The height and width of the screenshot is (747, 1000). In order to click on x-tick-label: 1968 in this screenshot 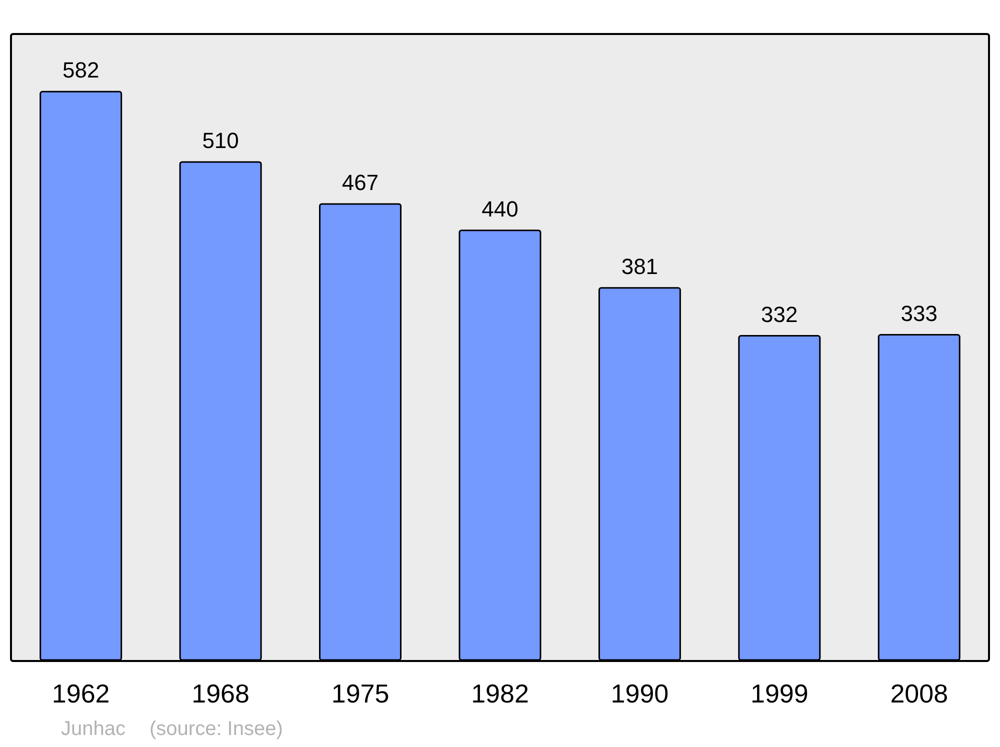, I will do `click(221, 693)`.